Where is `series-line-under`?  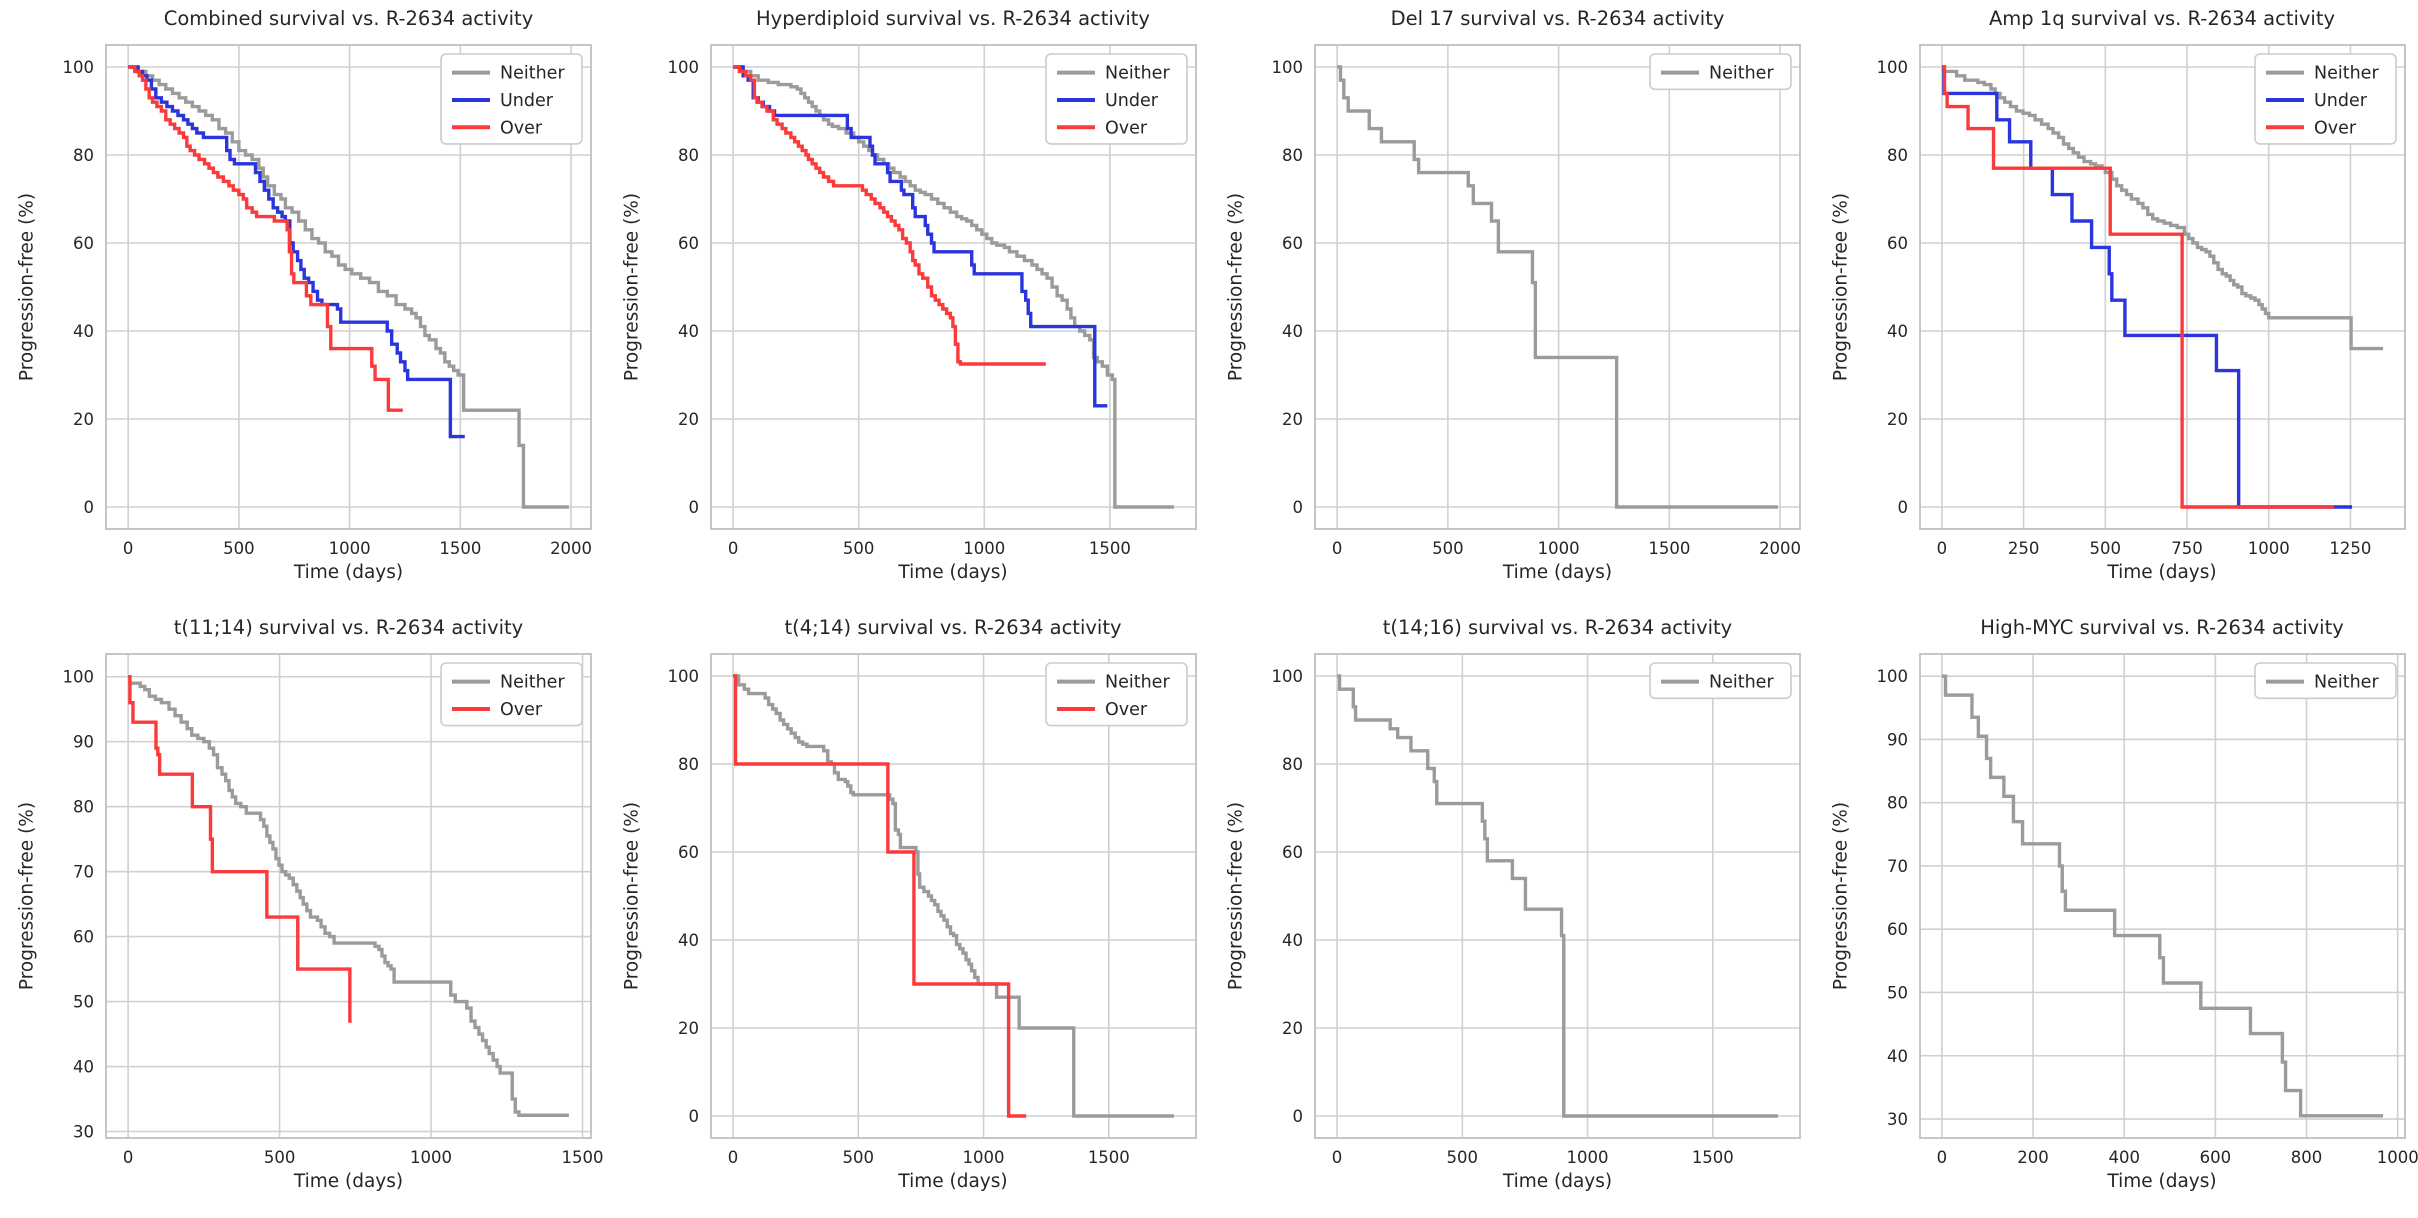
series-line-under is located at coordinates (919, 236).